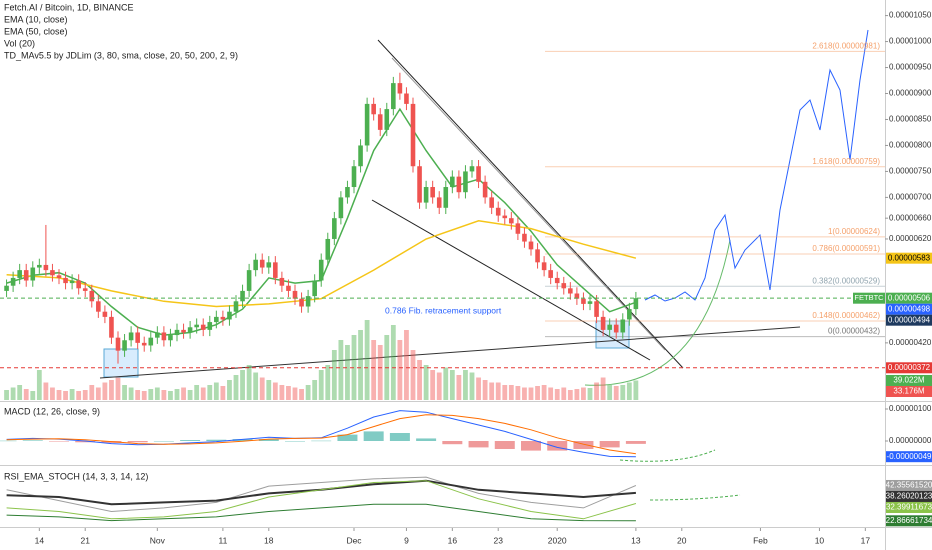 The width and height of the screenshot is (932, 550). What do you see at coordinates (910, 217) in the screenshot?
I see `y-tick-label: 0.00000660` at bounding box center [910, 217].